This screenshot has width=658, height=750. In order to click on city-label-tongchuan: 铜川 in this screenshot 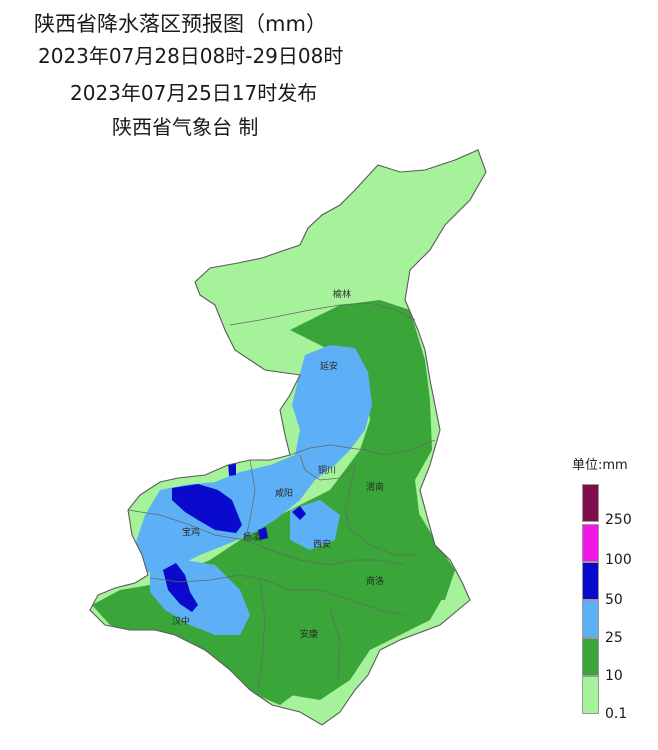, I will do `click(327, 470)`.